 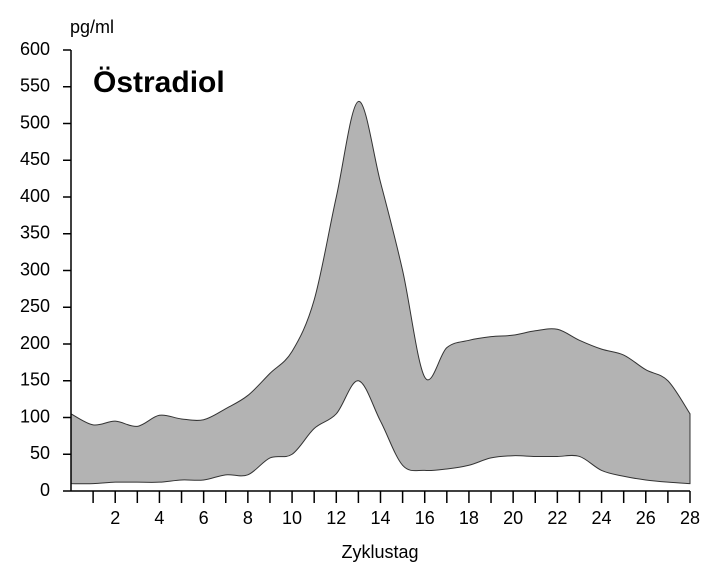 I want to click on x-tick-label: 16, so click(x=425, y=518).